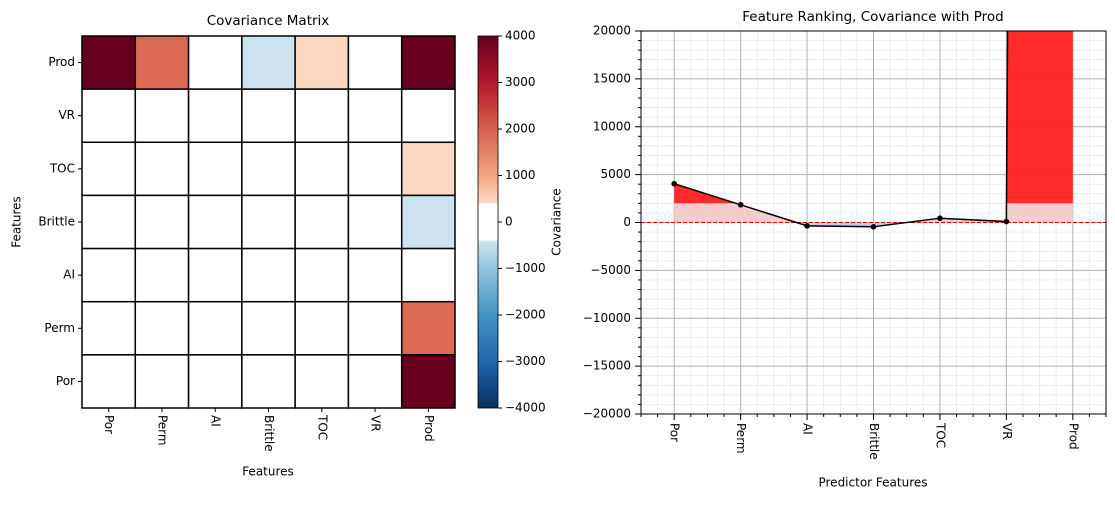 Image resolution: width=1115 pixels, height=505 pixels. Describe the element at coordinates (520, 36) in the screenshot. I see `colorbar-tick-label: 4000` at that location.